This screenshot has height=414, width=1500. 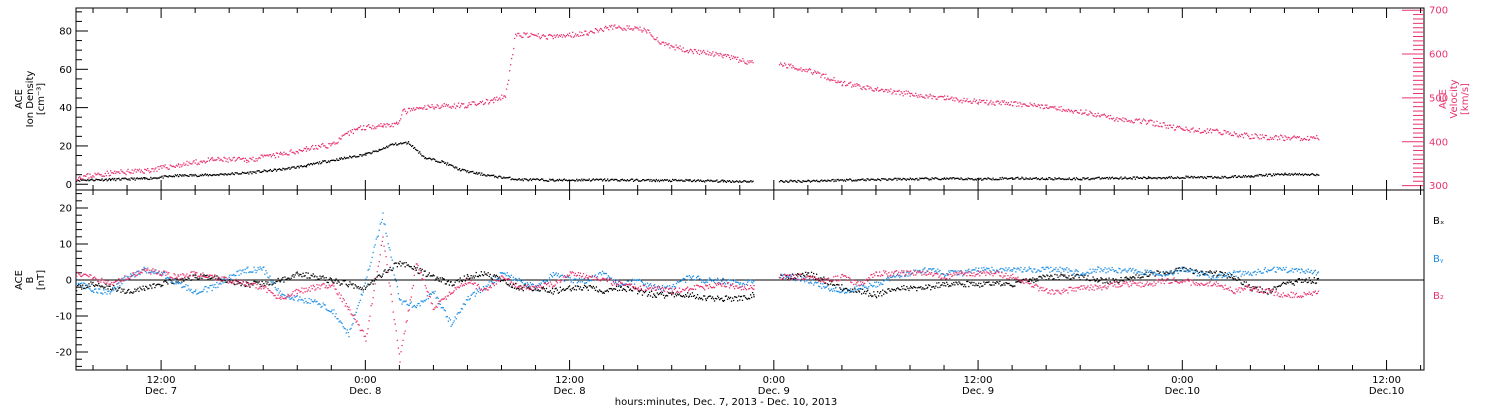 I want to click on velocity-tick-label: 600, so click(x=1438, y=55).